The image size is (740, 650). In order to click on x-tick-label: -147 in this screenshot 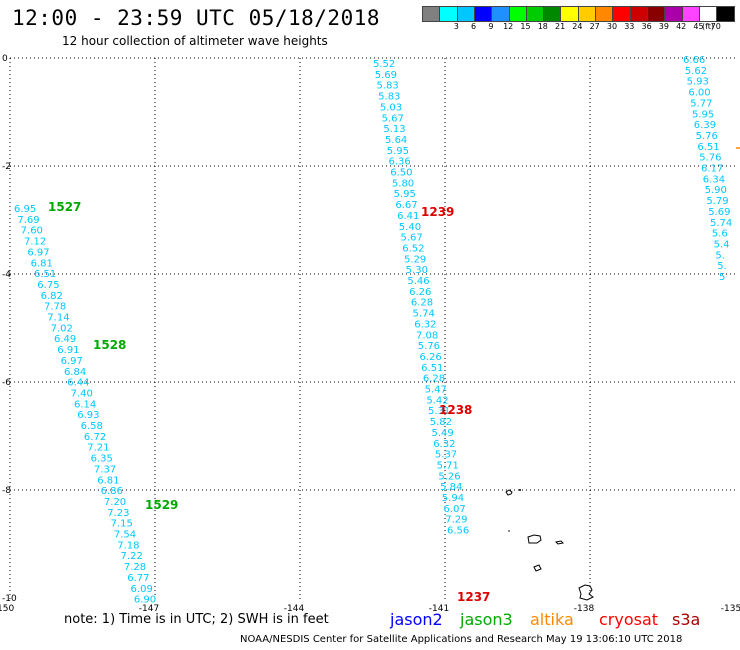, I will do `click(149, 609)`.